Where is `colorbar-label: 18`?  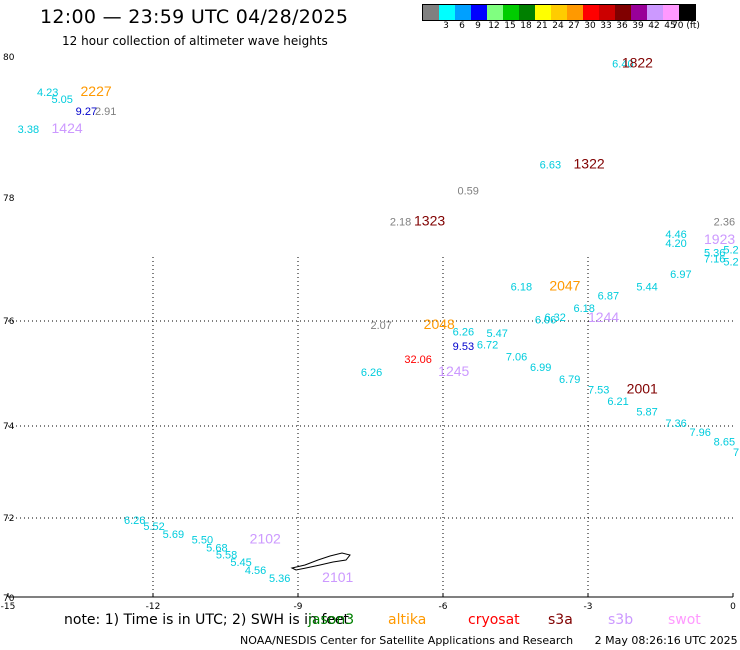
colorbar-label: 18 is located at coordinates (526, 26).